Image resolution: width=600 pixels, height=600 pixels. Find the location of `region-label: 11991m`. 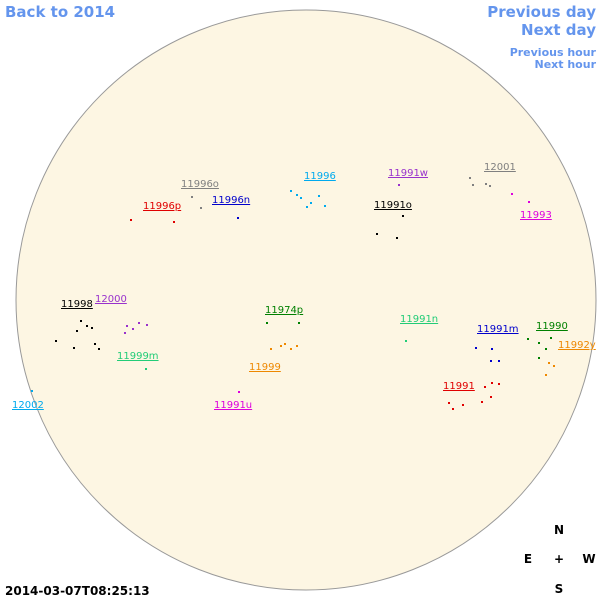

region-label: 11991m is located at coordinates (498, 329).